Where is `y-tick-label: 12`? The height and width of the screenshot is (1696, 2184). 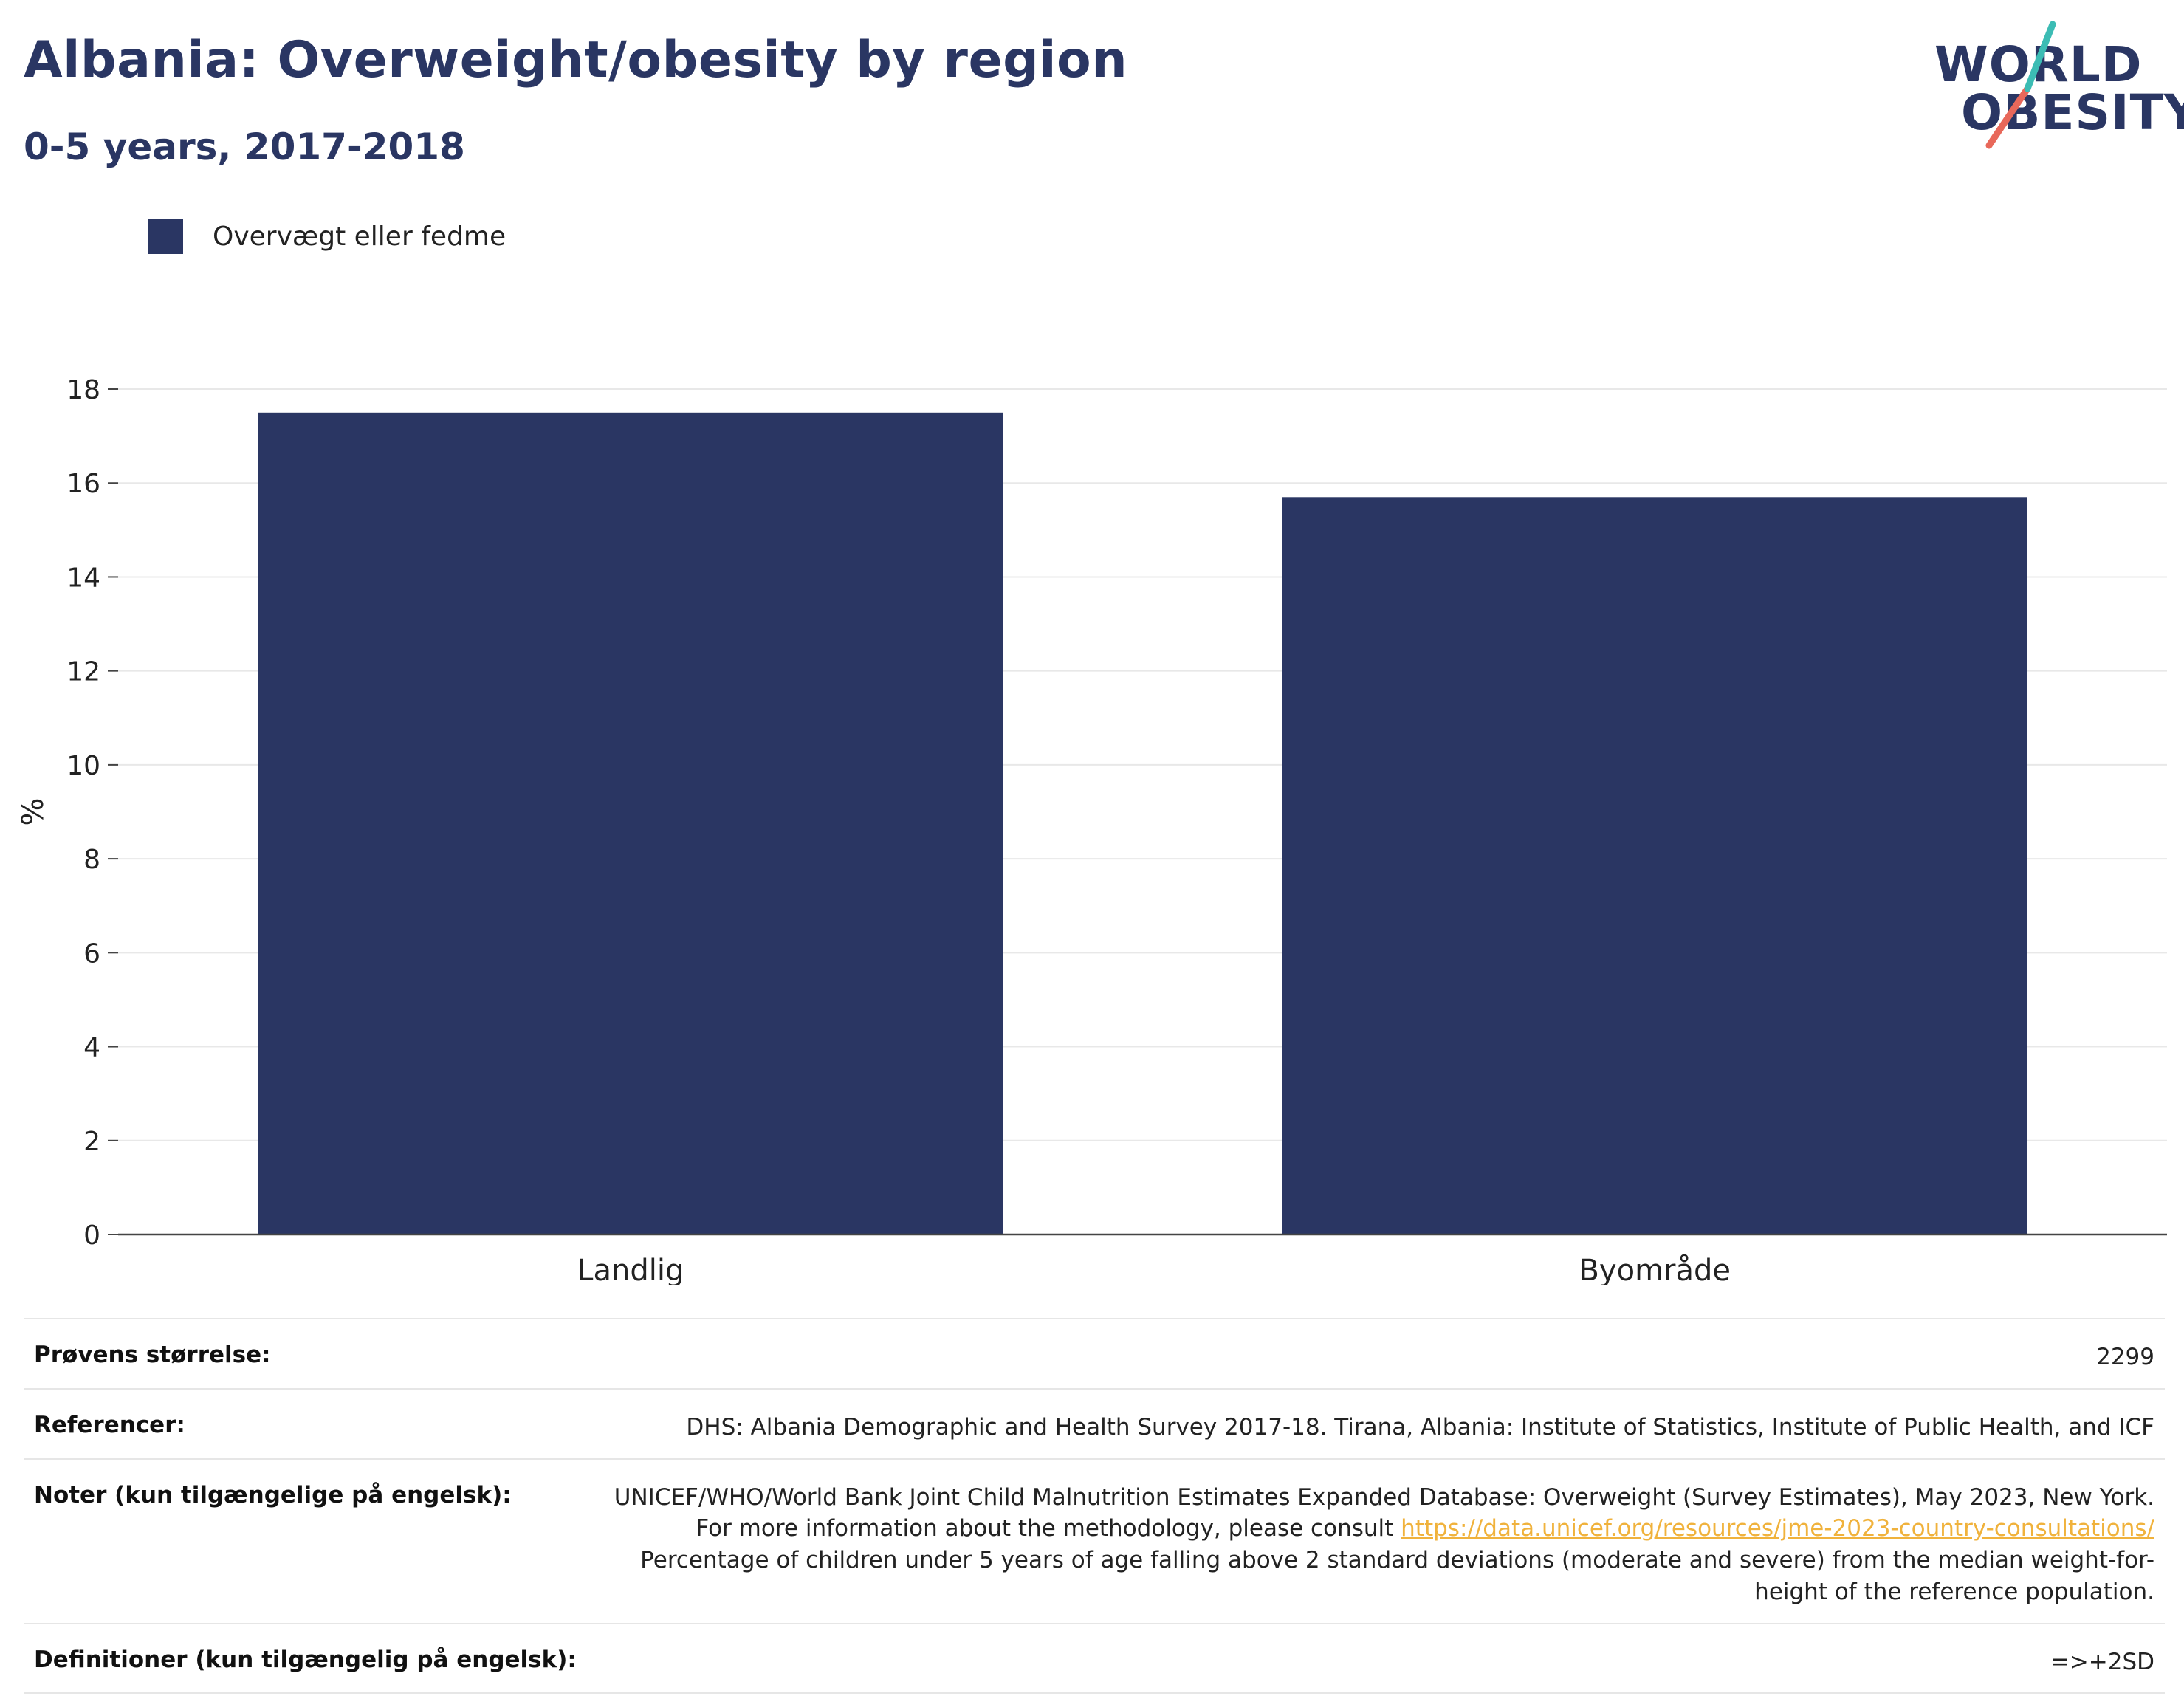 y-tick-label: 12 is located at coordinates (83, 672).